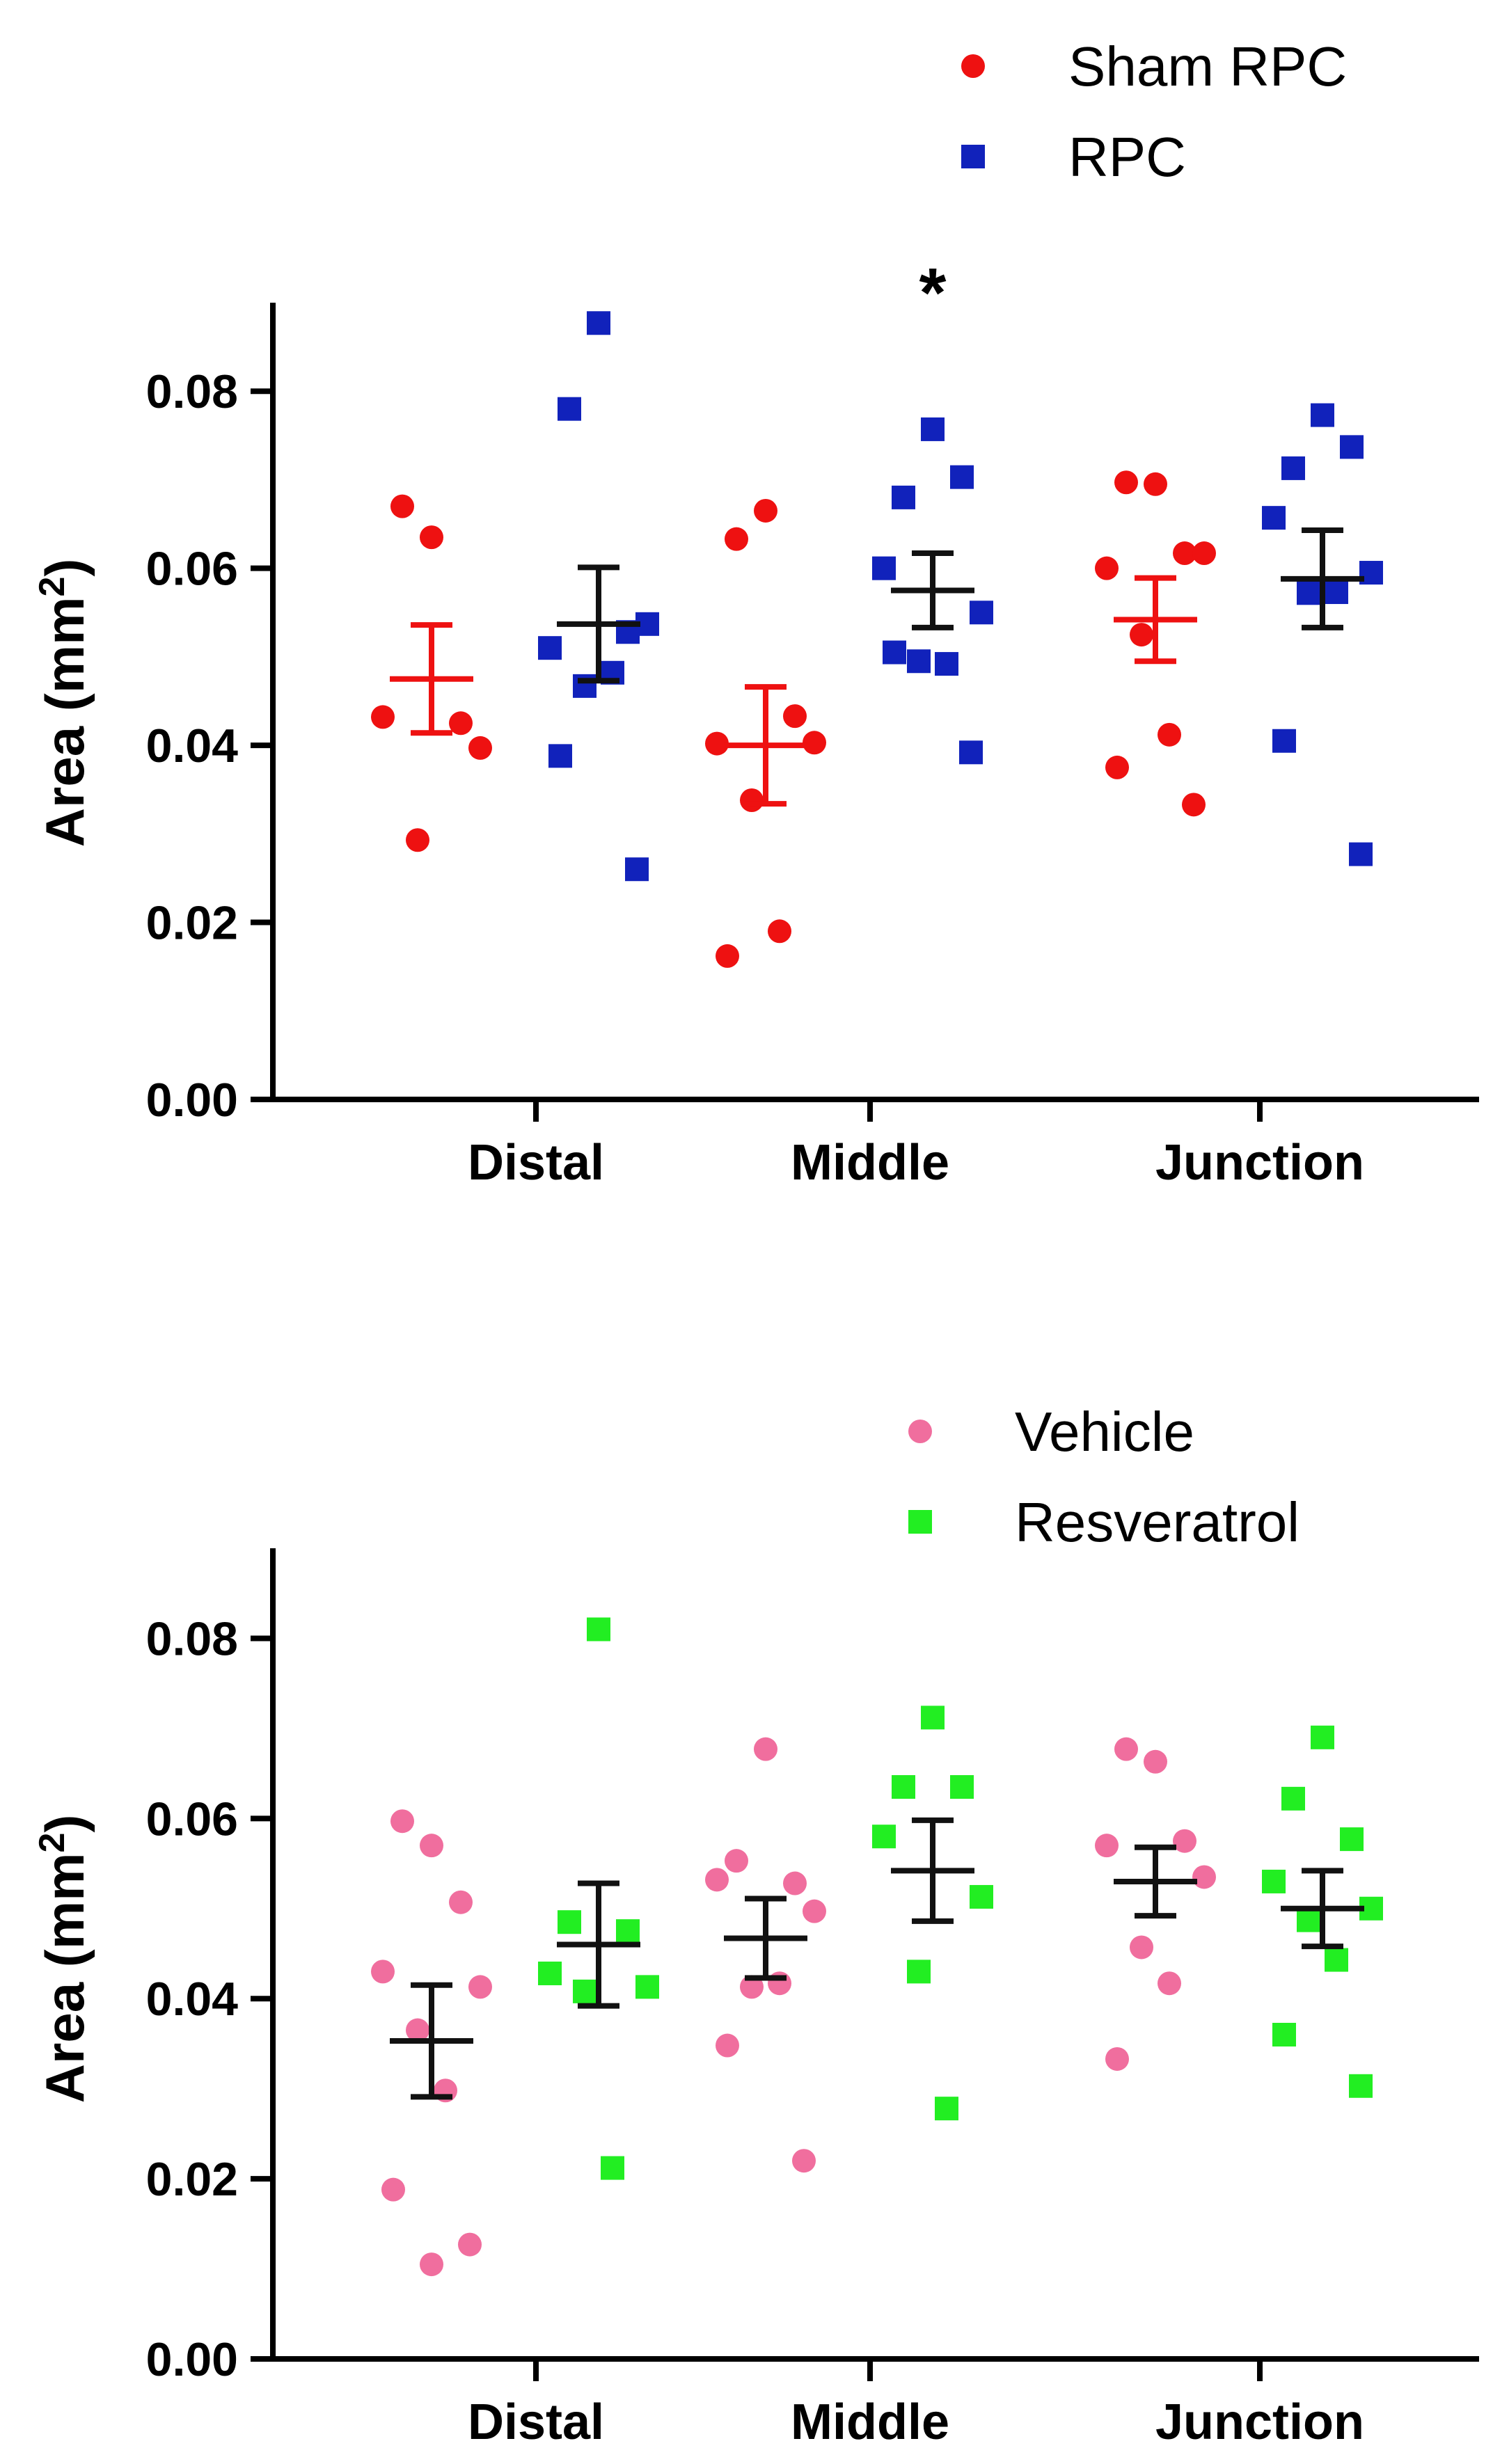 This screenshot has height=2464, width=1493. What do you see at coordinates (870, 1163) in the screenshot?
I see `x-tick-label: Middle` at bounding box center [870, 1163].